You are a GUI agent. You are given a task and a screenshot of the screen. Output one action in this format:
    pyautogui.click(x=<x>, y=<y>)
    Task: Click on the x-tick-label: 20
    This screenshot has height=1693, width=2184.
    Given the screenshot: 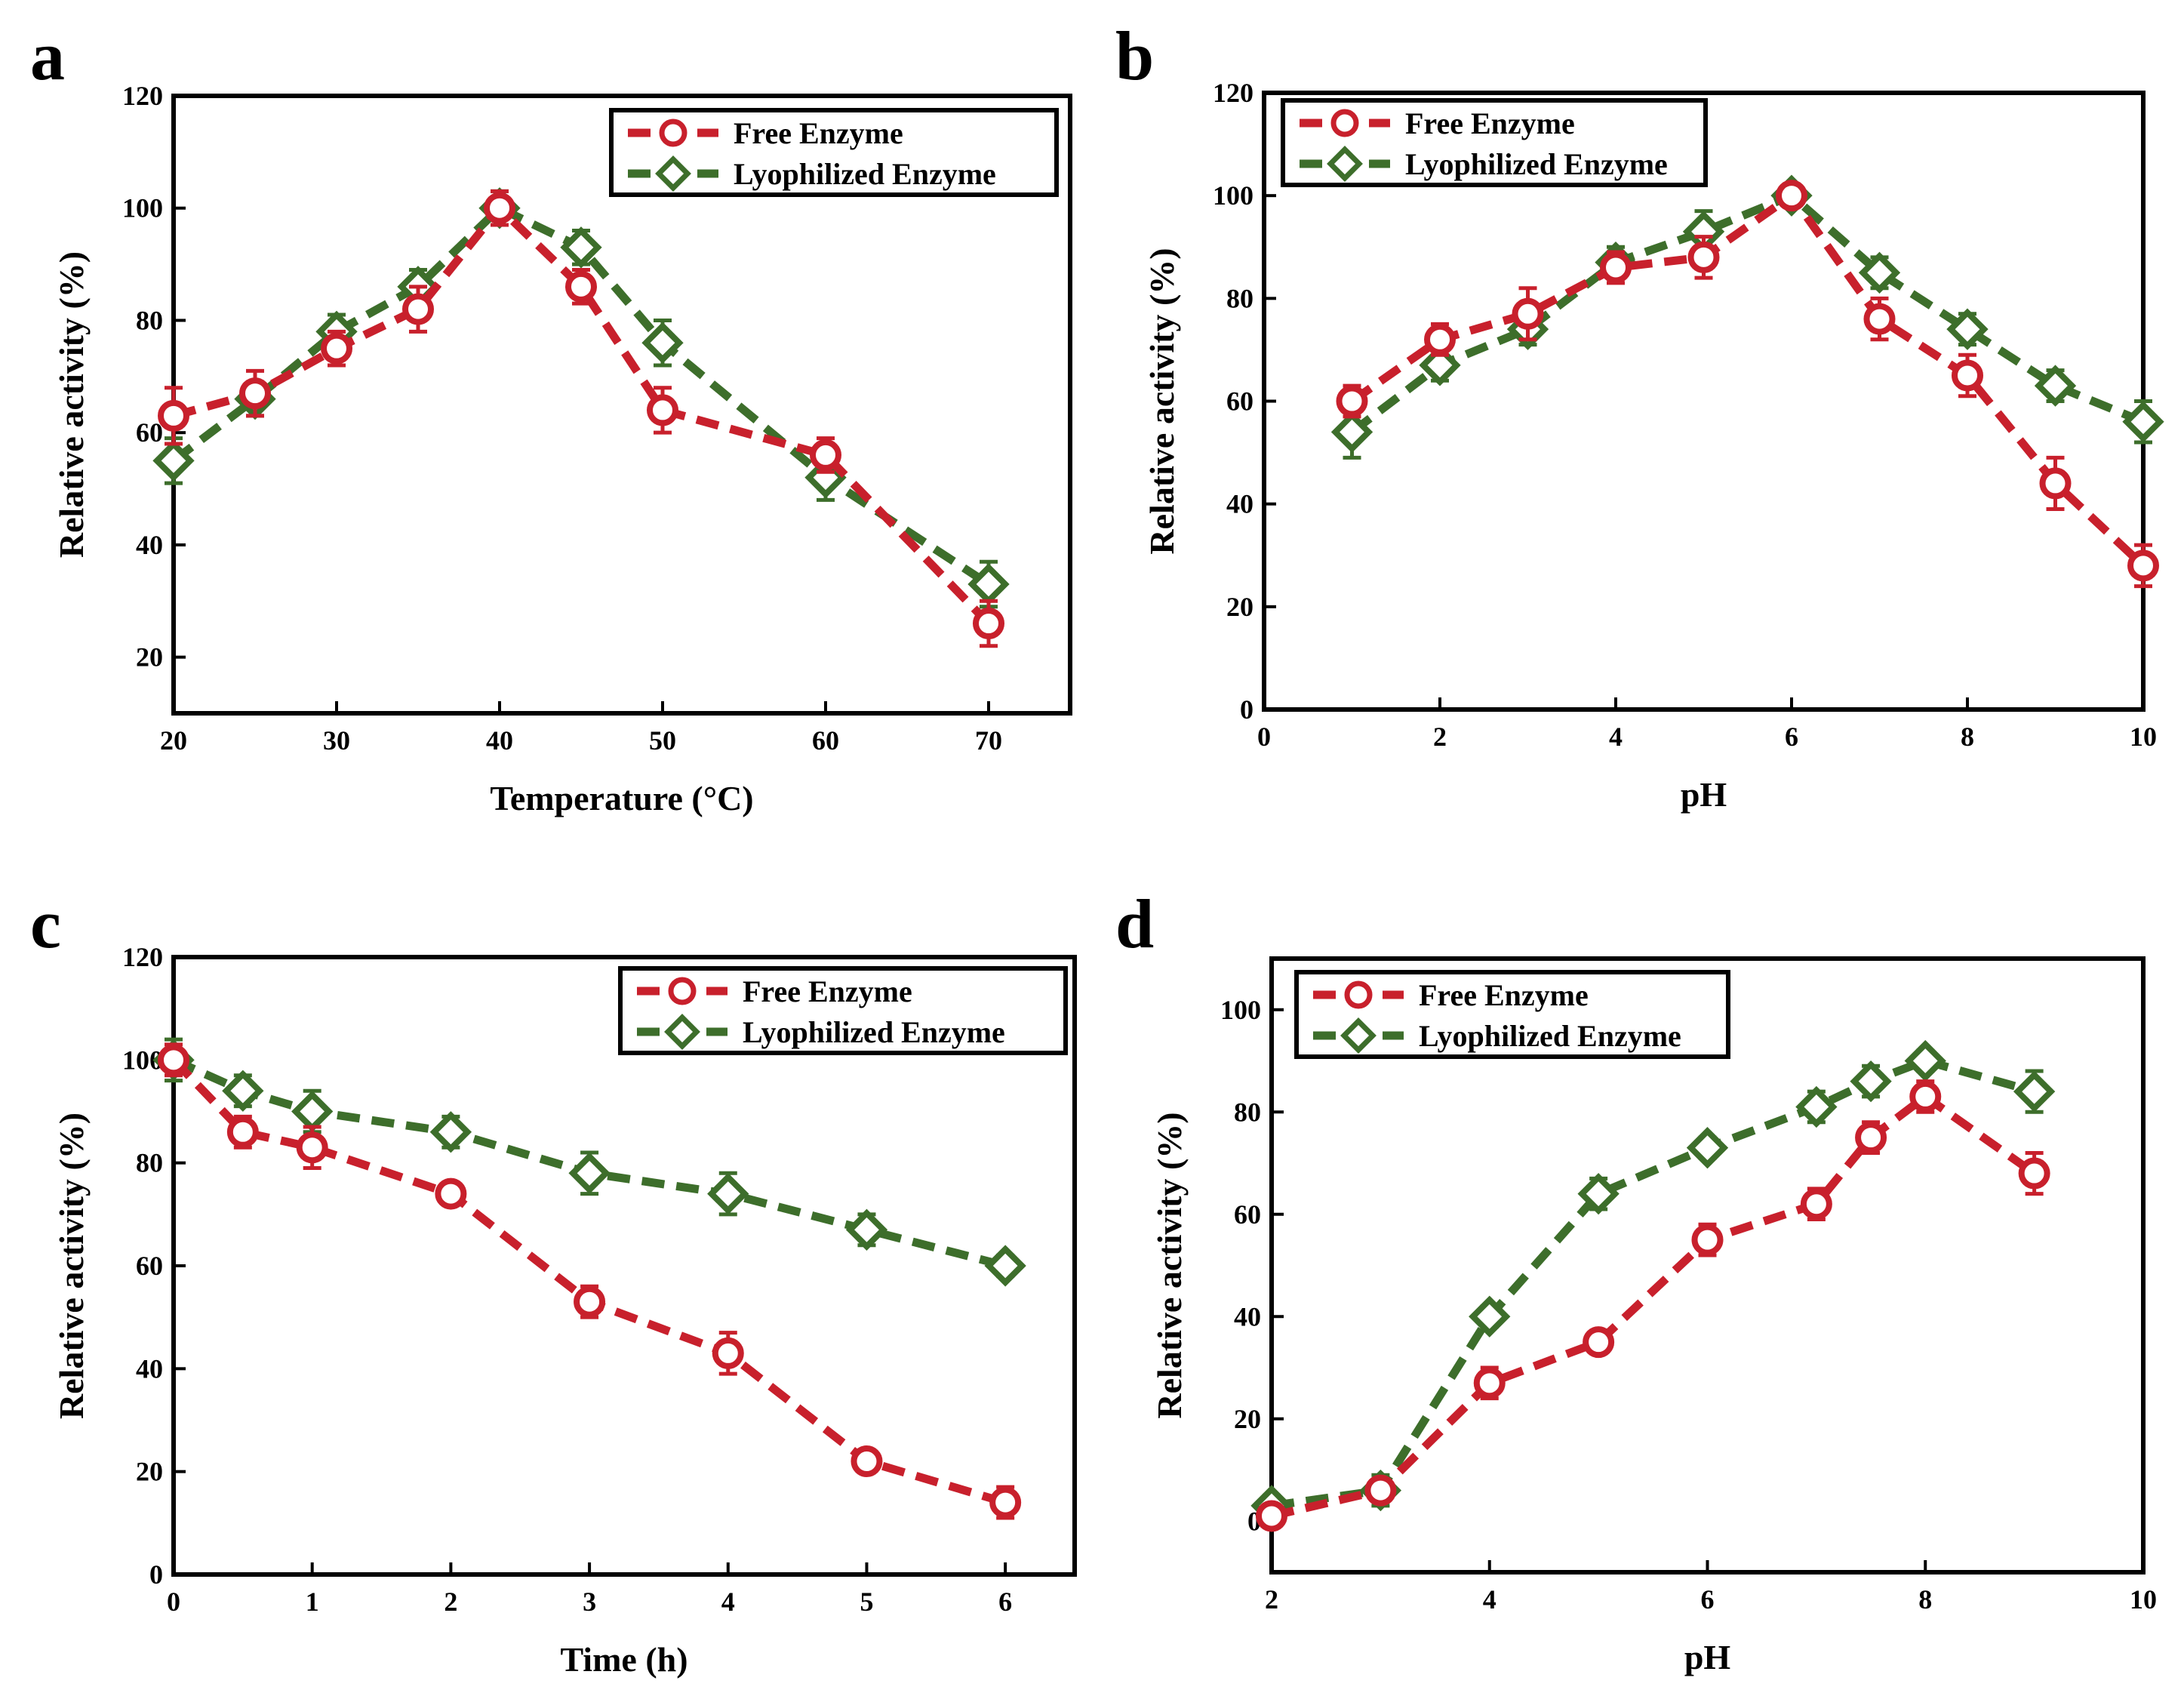 What is the action you would take?
    pyautogui.click(x=173, y=741)
    